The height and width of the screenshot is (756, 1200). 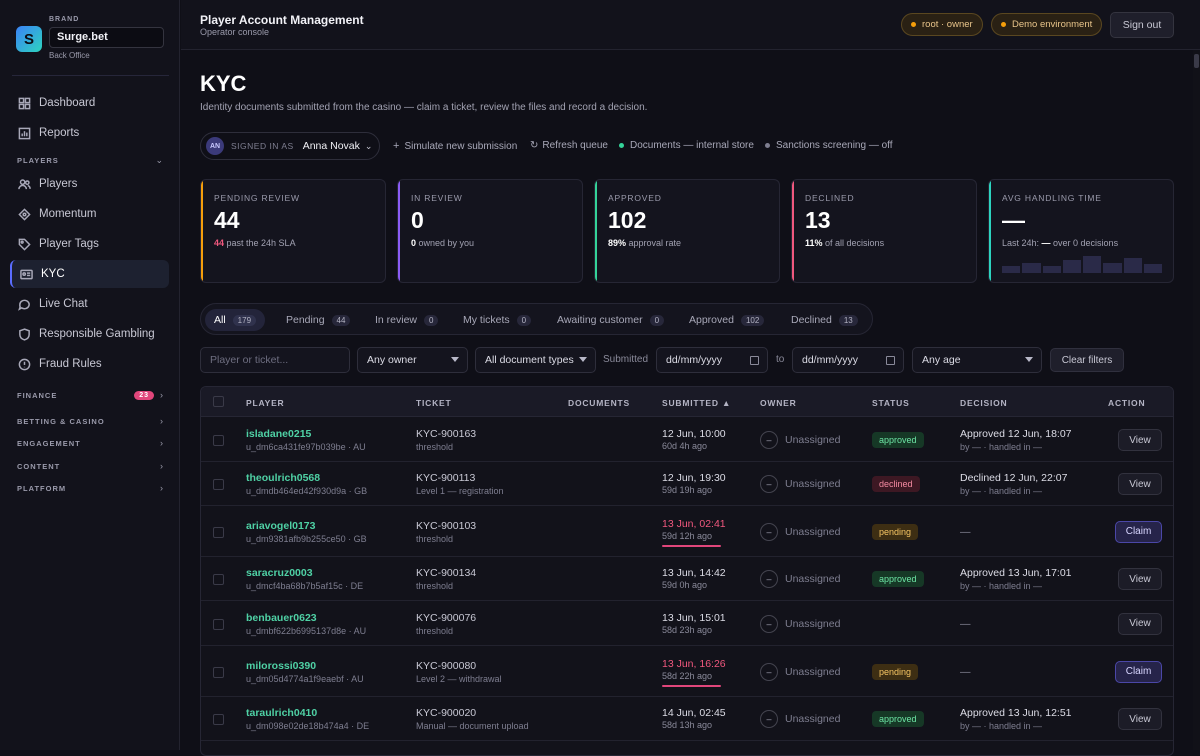 I want to click on sidebar-section-engagement: ENGAGEMENT ›, so click(x=90, y=443).